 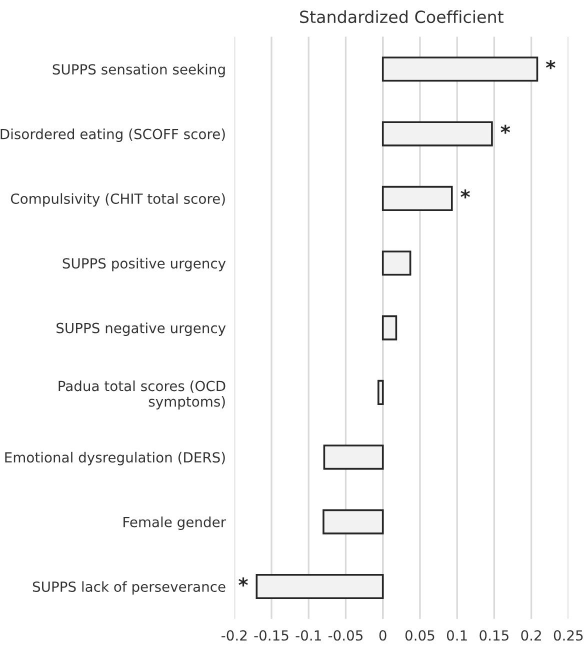 I want to click on x-tick-label: 0.1, so click(x=456, y=635).